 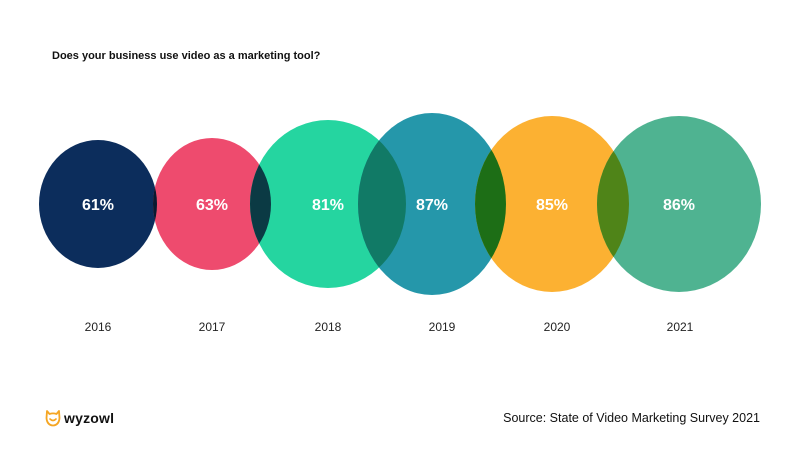 What do you see at coordinates (98, 327) in the screenshot?
I see `year-label-2016: 2016` at bounding box center [98, 327].